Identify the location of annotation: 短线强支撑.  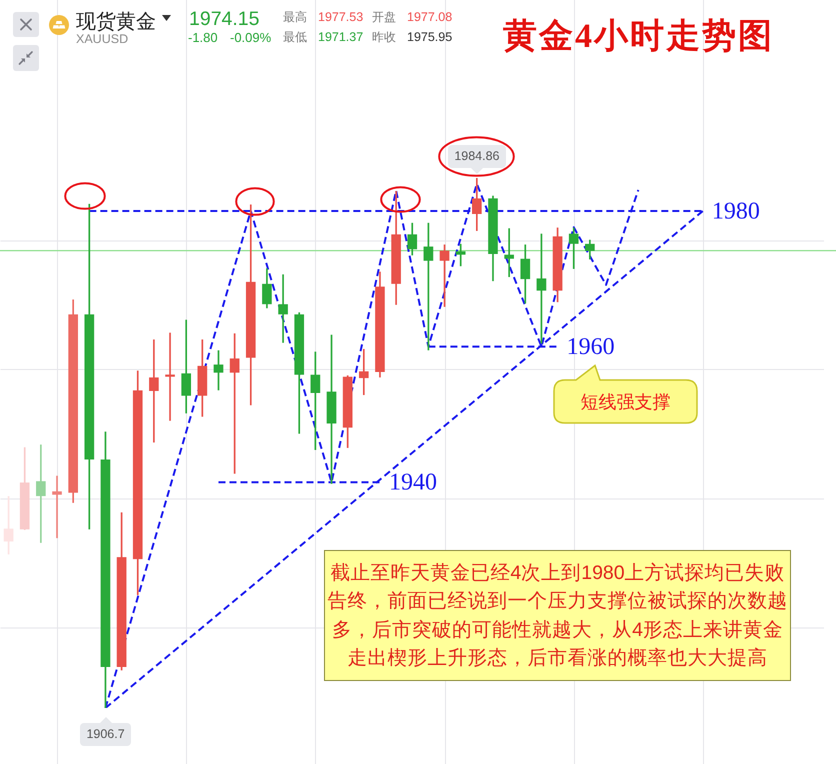
(626, 402).